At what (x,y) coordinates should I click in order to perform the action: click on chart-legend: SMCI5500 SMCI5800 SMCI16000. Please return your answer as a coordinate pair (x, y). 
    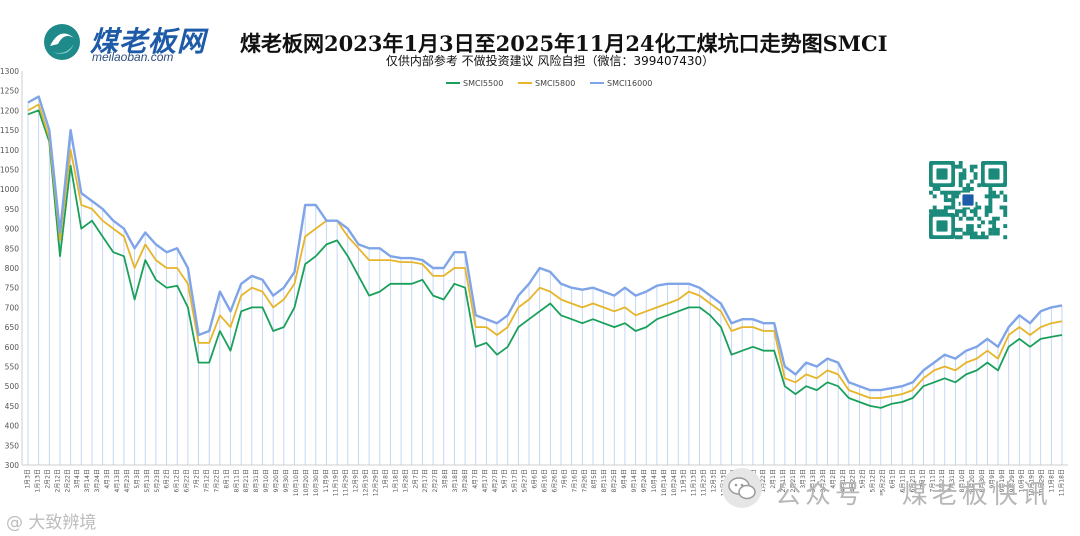
    Looking at the image, I should click on (549, 83).